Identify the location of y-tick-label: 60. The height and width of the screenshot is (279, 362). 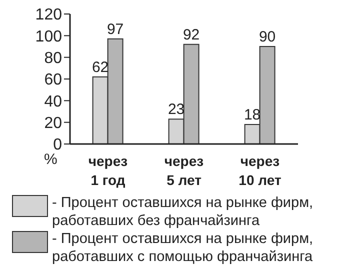
(53, 80).